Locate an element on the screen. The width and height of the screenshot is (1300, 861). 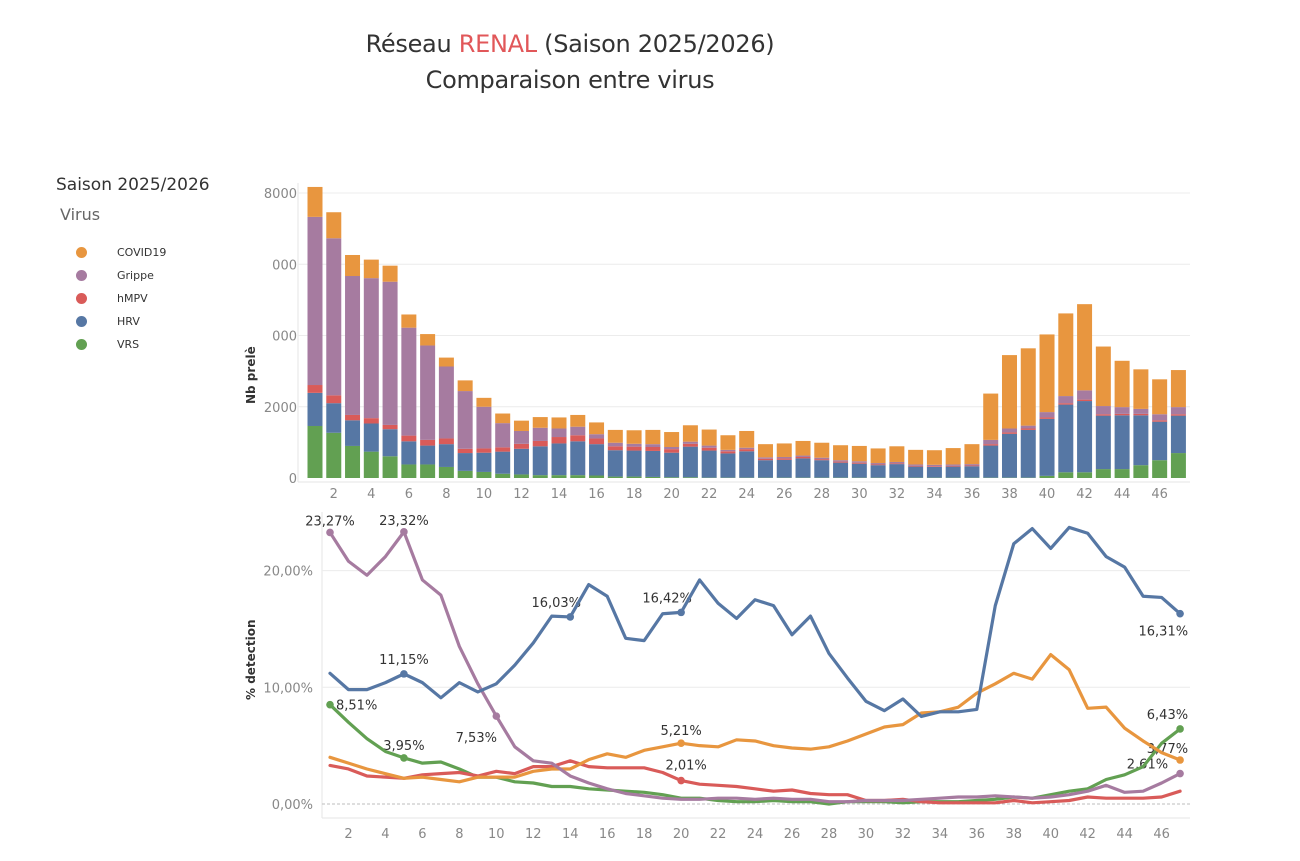
line-x-tick-label: 28 is located at coordinates (829, 834).